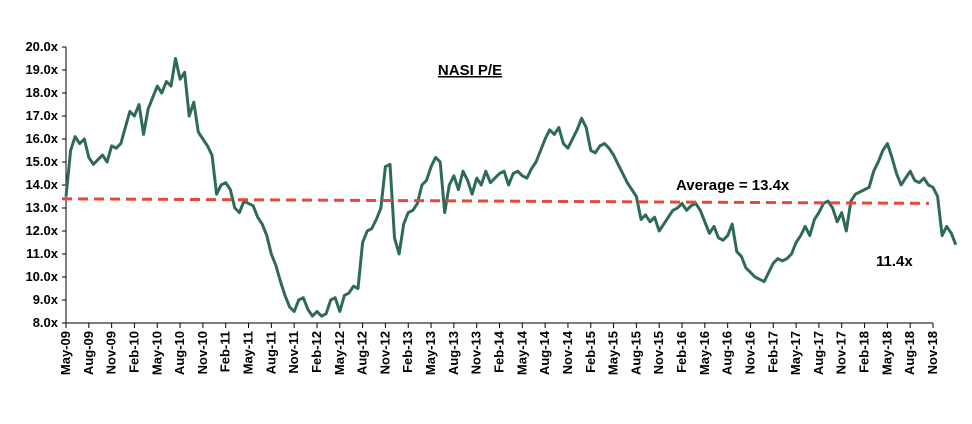 The image size is (972, 424). Describe the element at coordinates (179, 353) in the screenshot. I see `x-tick-label: Aug-10` at that location.